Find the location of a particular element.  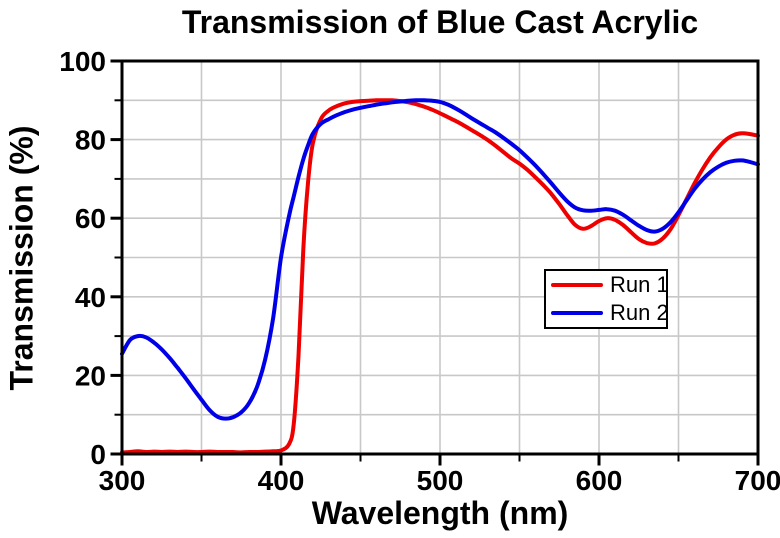

x-tick-label: 600 is located at coordinates (599, 480).